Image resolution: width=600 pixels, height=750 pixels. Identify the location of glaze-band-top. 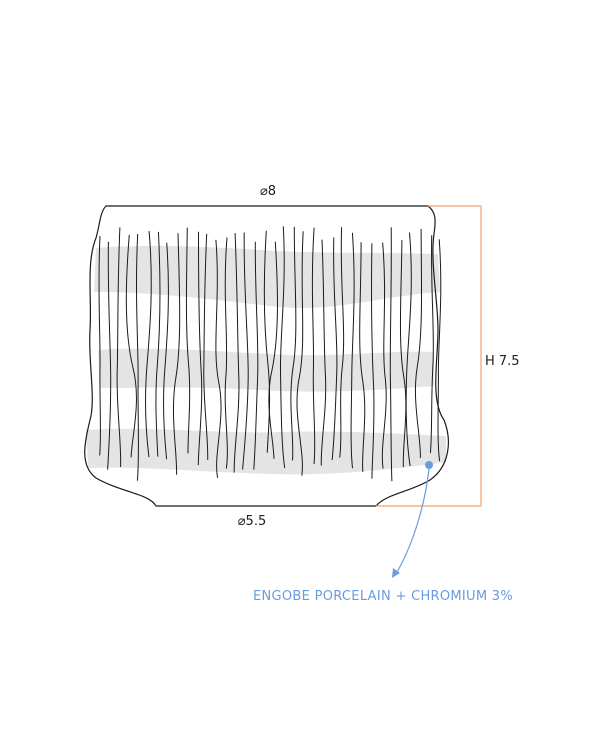
(267, 277).